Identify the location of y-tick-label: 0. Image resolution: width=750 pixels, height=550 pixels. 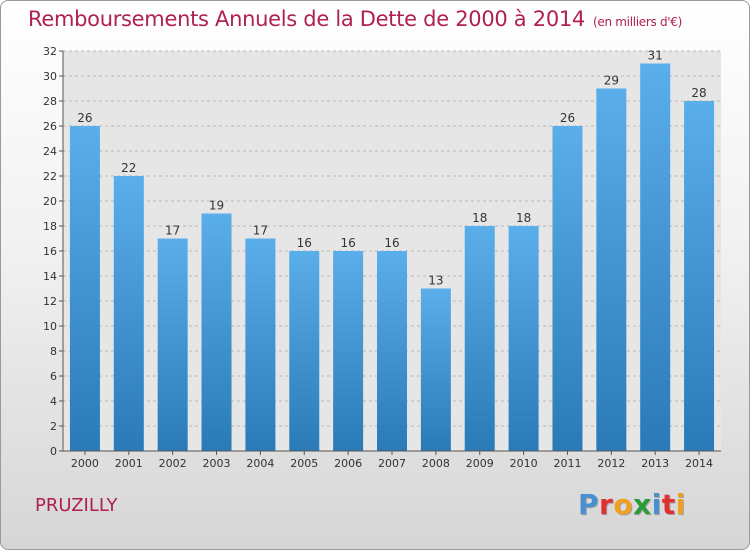
(53, 451).